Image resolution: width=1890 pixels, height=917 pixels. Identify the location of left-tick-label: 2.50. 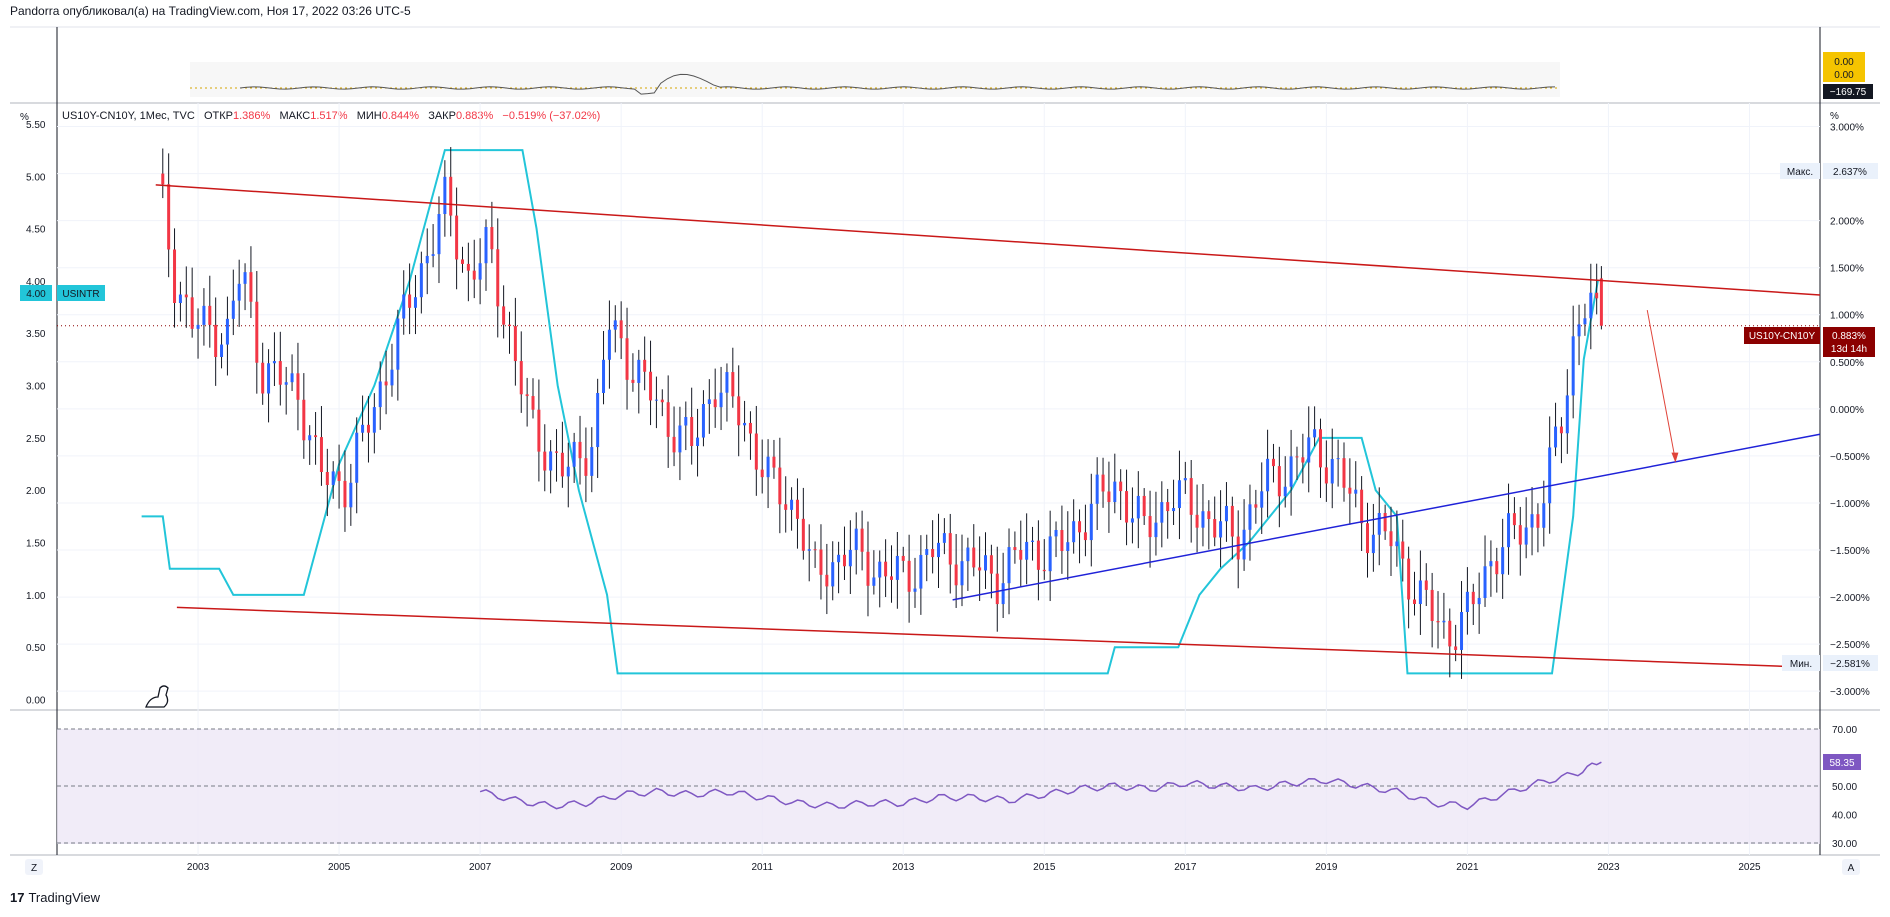
(36, 439).